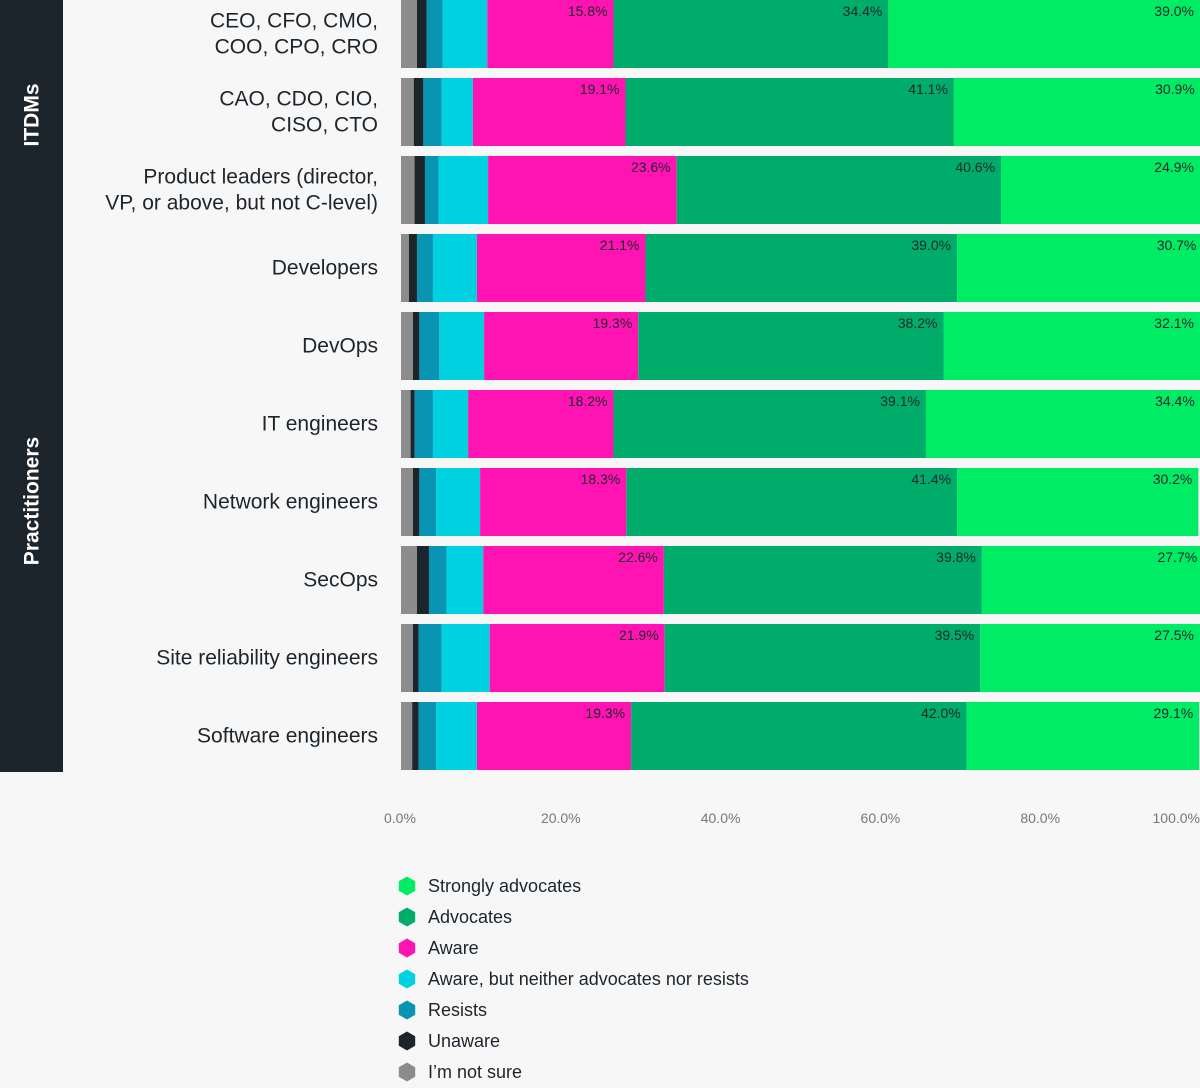 The image size is (1200, 1088). What do you see at coordinates (1175, 89) in the screenshot?
I see `data-label: 30.9%` at bounding box center [1175, 89].